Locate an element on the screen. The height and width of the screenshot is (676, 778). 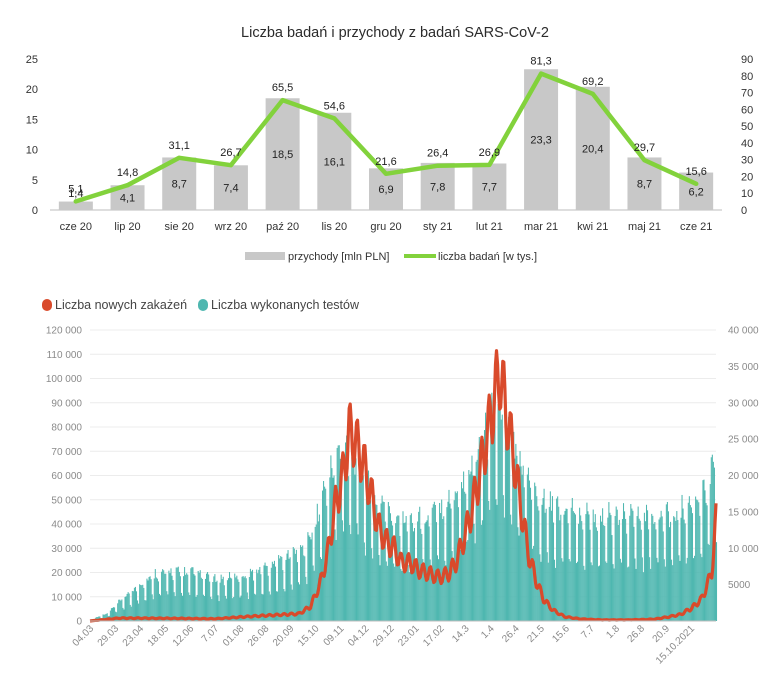
revenue-data-label: 7,7 is located at coordinates (489, 188).